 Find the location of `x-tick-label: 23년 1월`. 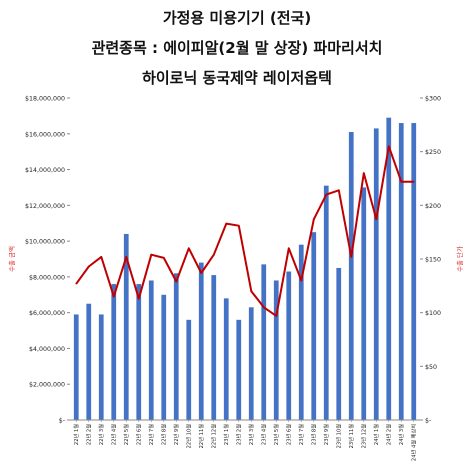

x-tick-label: 23년 1월 is located at coordinates (226, 434).